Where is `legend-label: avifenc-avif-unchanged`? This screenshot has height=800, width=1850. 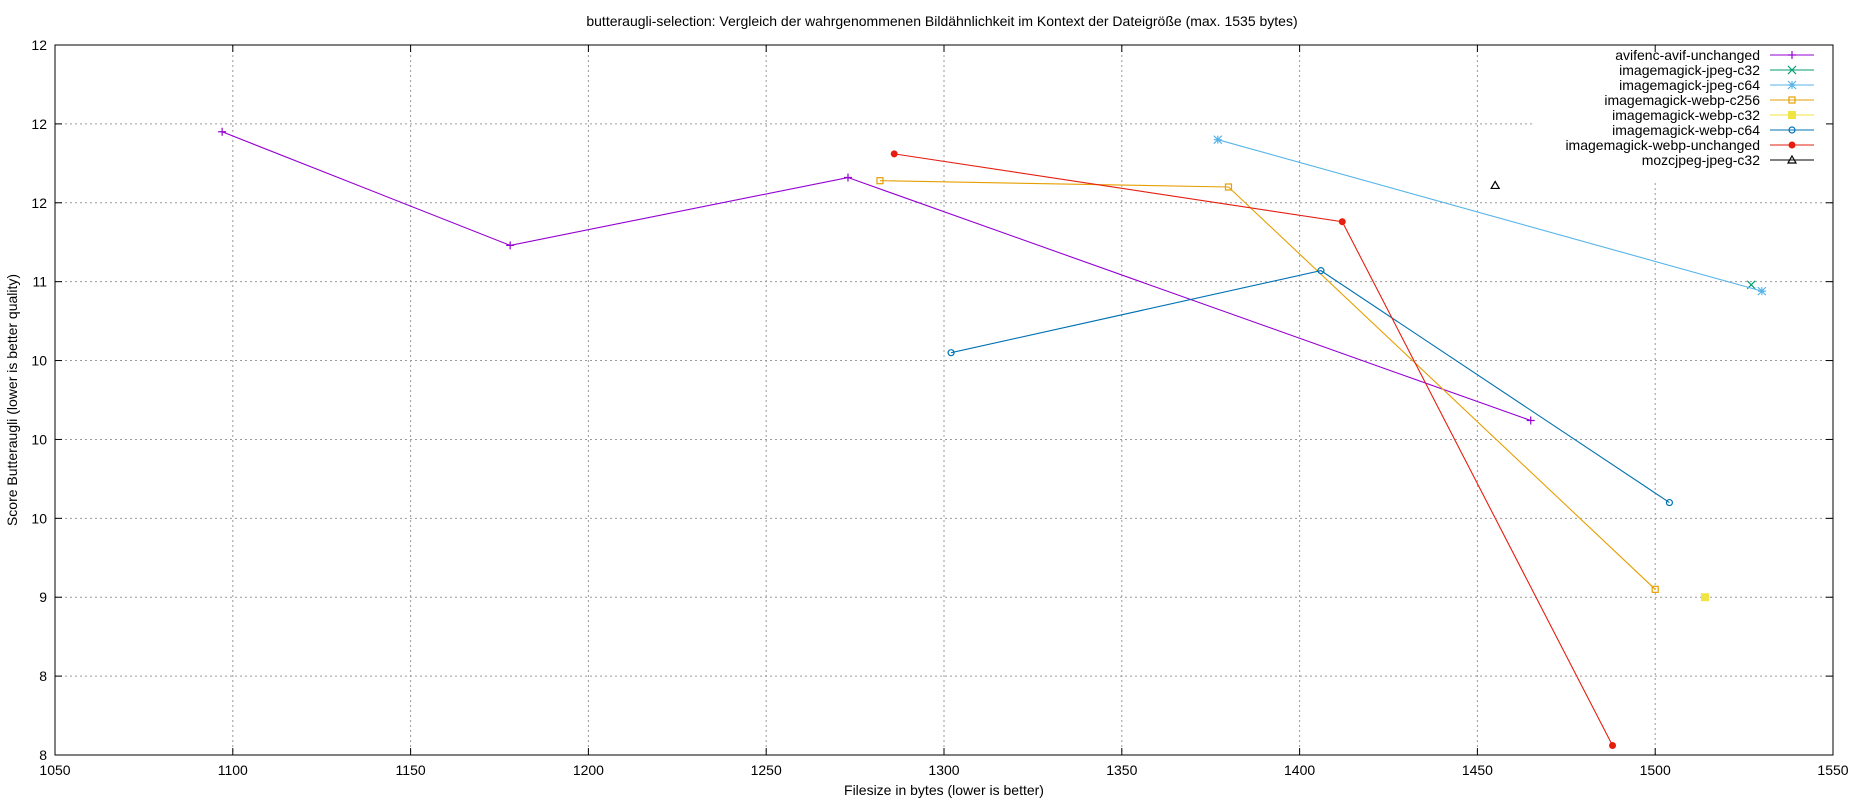
legend-label: avifenc-avif-unchanged is located at coordinates (1687, 55).